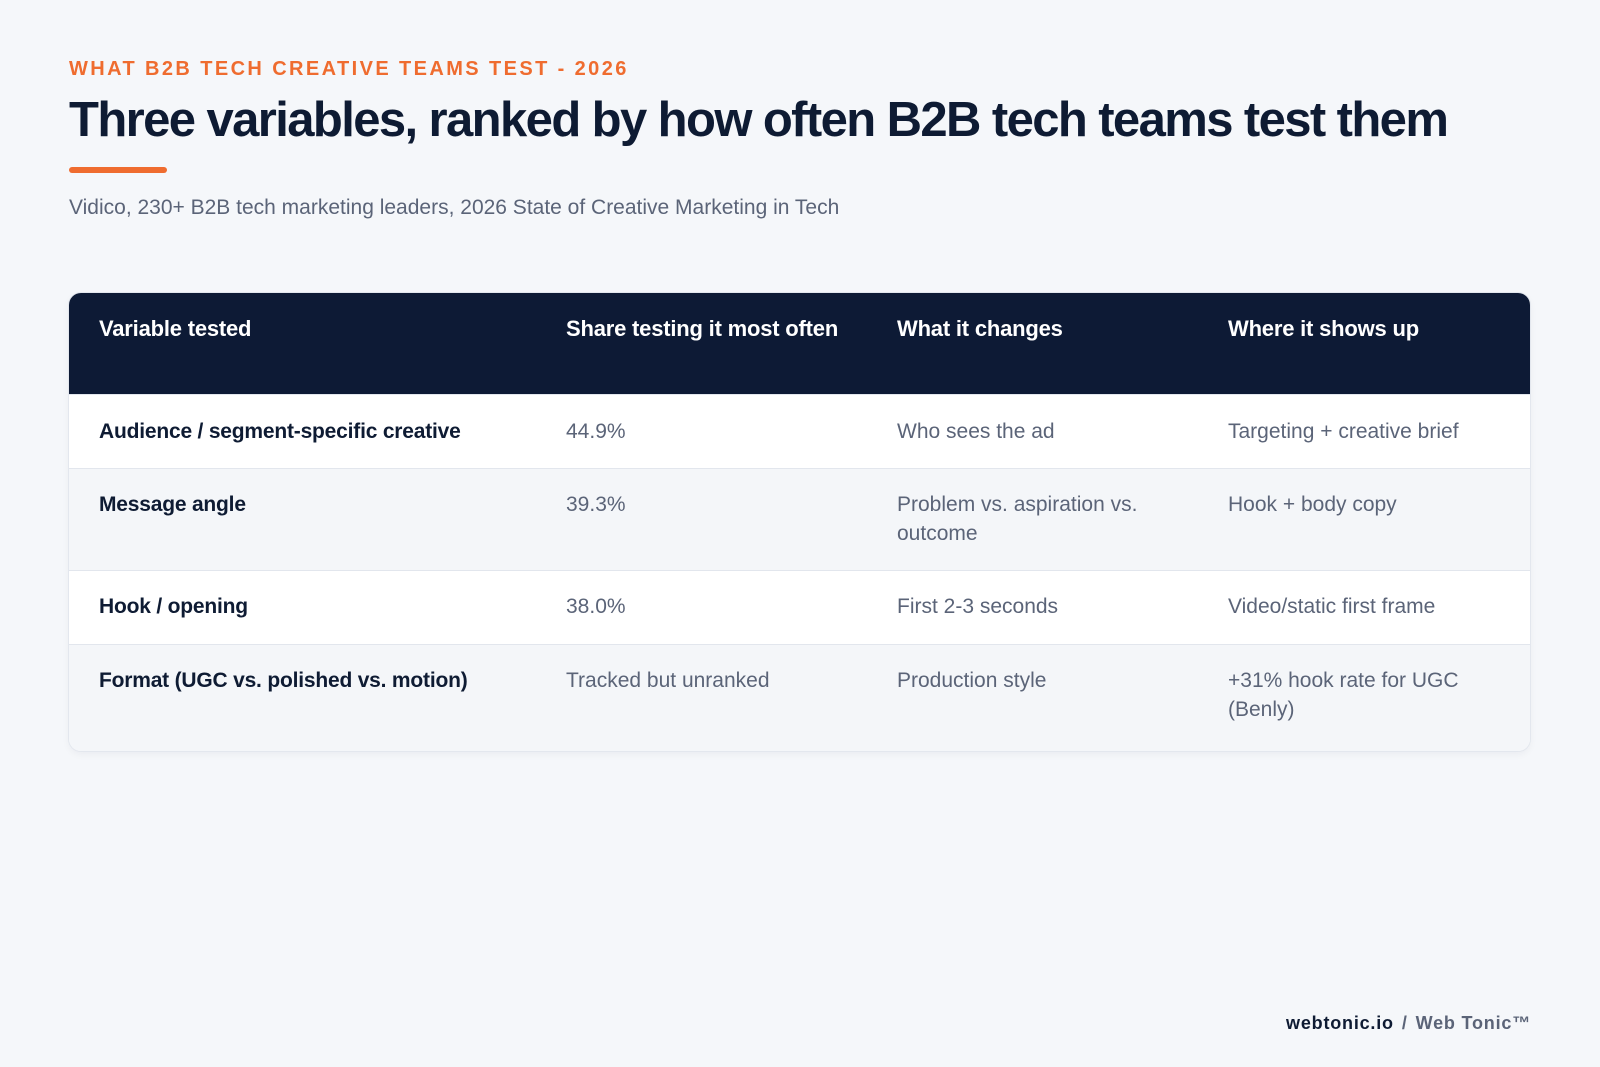  What do you see at coordinates (175, 328) in the screenshot?
I see `column-header-variable: Variable tested` at bounding box center [175, 328].